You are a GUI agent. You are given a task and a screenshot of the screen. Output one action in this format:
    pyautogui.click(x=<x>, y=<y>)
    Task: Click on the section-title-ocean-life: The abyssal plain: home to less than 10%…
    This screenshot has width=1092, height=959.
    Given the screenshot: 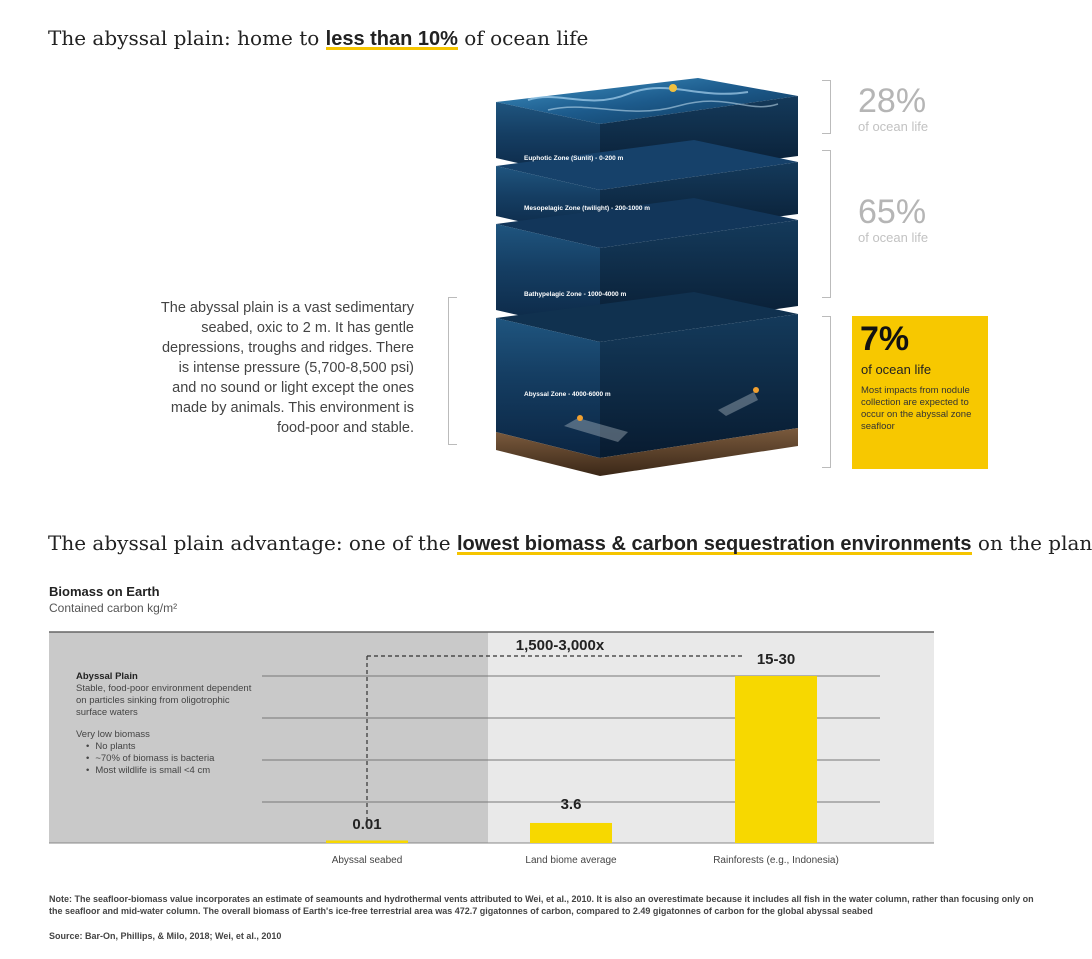 What is the action you would take?
    pyautogui.click(x=318, y=38)
    